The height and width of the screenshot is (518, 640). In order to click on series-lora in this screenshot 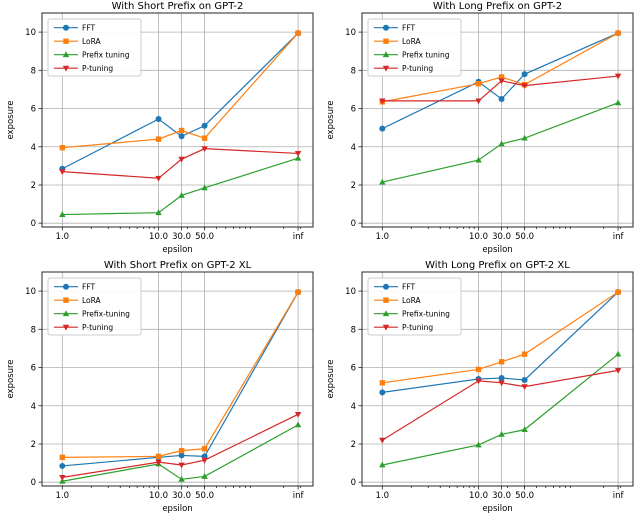, I will do `click(180, 375)`.